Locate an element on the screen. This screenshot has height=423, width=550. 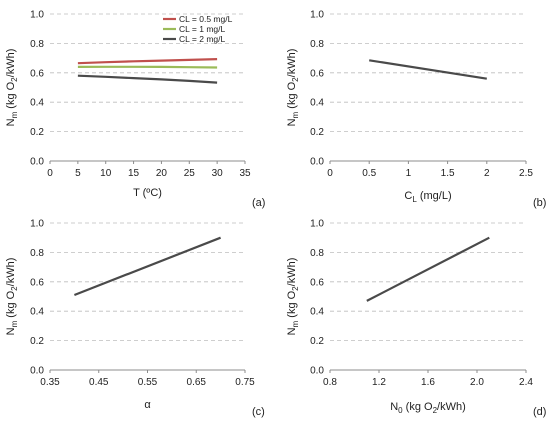
x-tick-label: 0.65 is located at coordinates (197, 382).